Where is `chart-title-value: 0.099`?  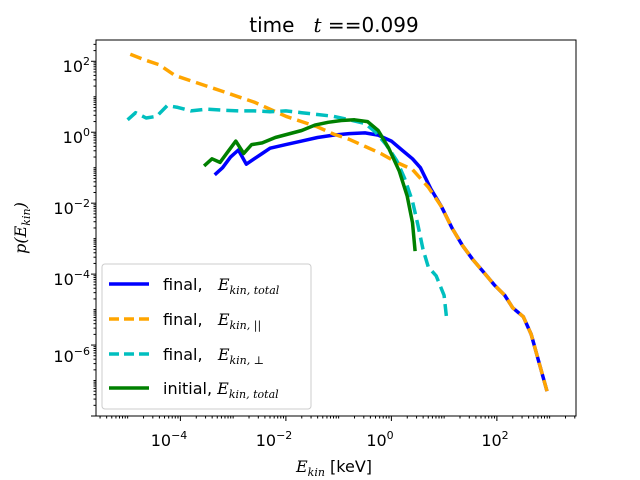
chart-title-value: 0.099 is located at coordinates (389, 25).